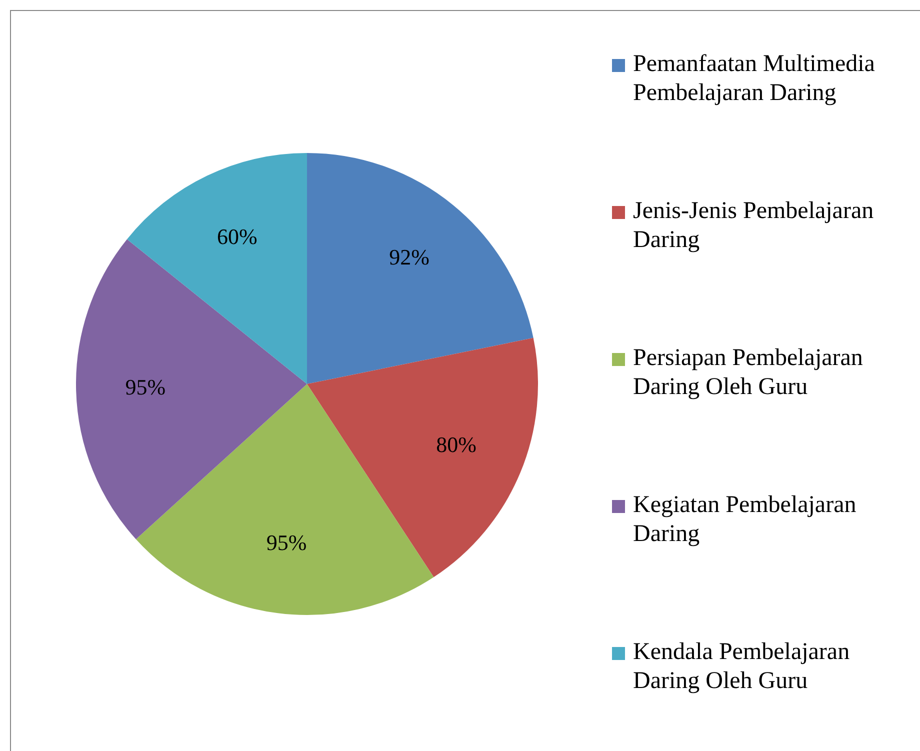 The image size is (920, 751). Describe the element at coordinates (237, 236) in the screenshot. I see `data-label: 60%` at that location.